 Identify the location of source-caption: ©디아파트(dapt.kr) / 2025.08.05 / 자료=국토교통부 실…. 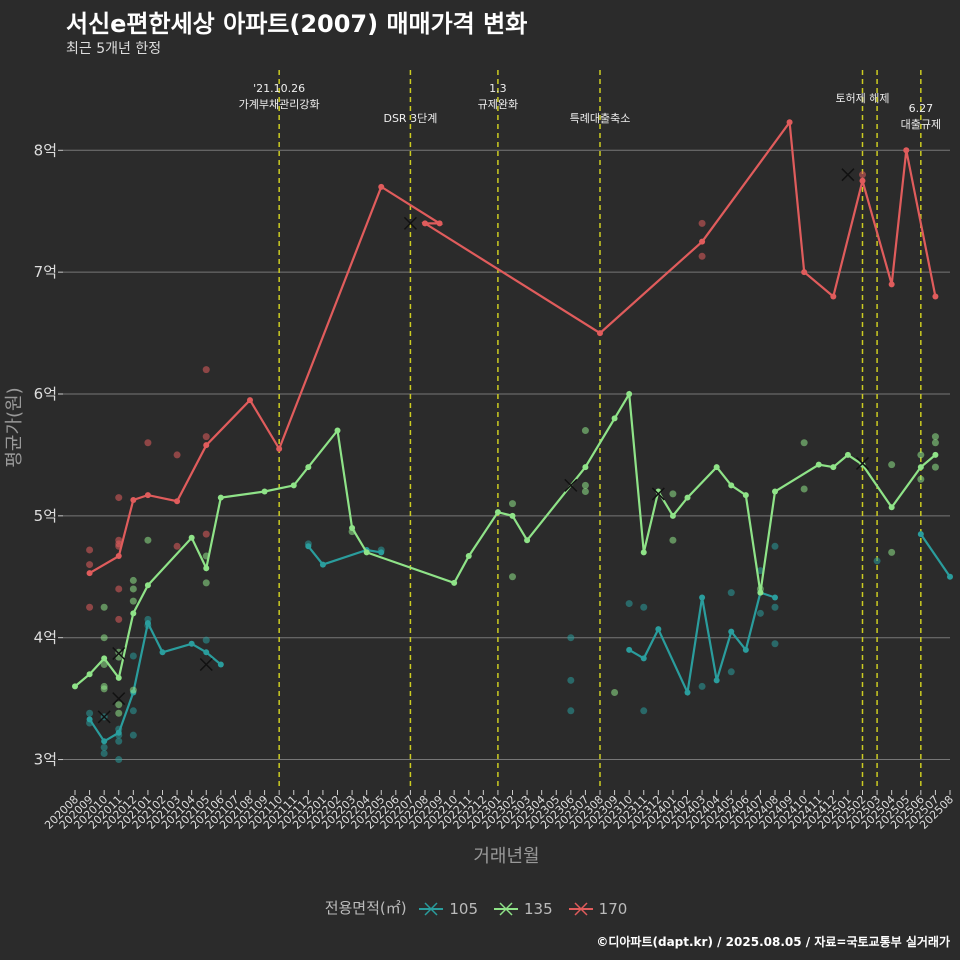
(773, 942).